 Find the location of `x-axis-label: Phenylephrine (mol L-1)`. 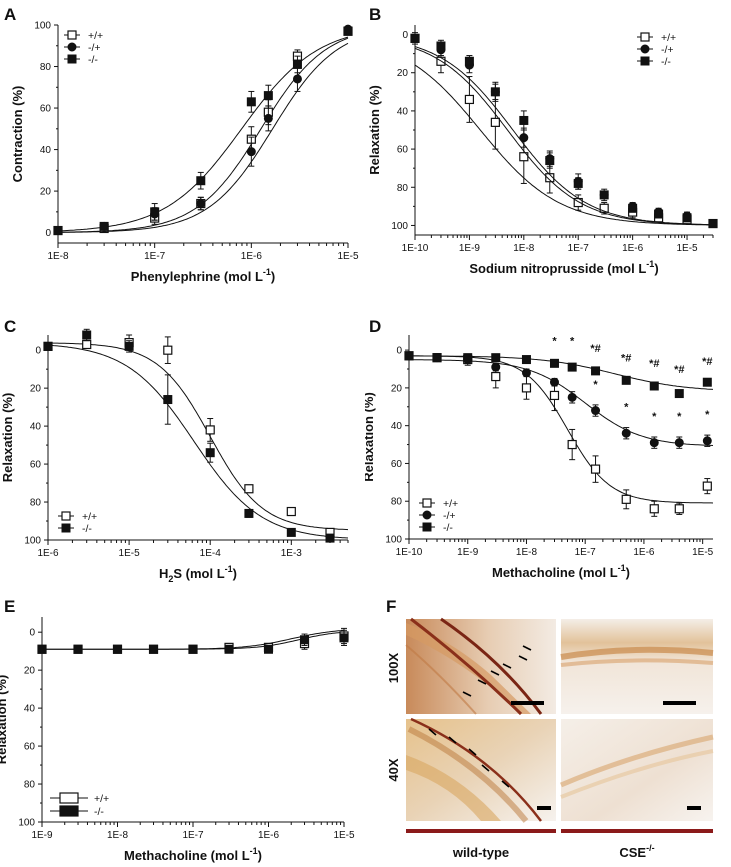

x-axis-label: Phenylephrine (mol L-1) is located at coordinates (203, 275).